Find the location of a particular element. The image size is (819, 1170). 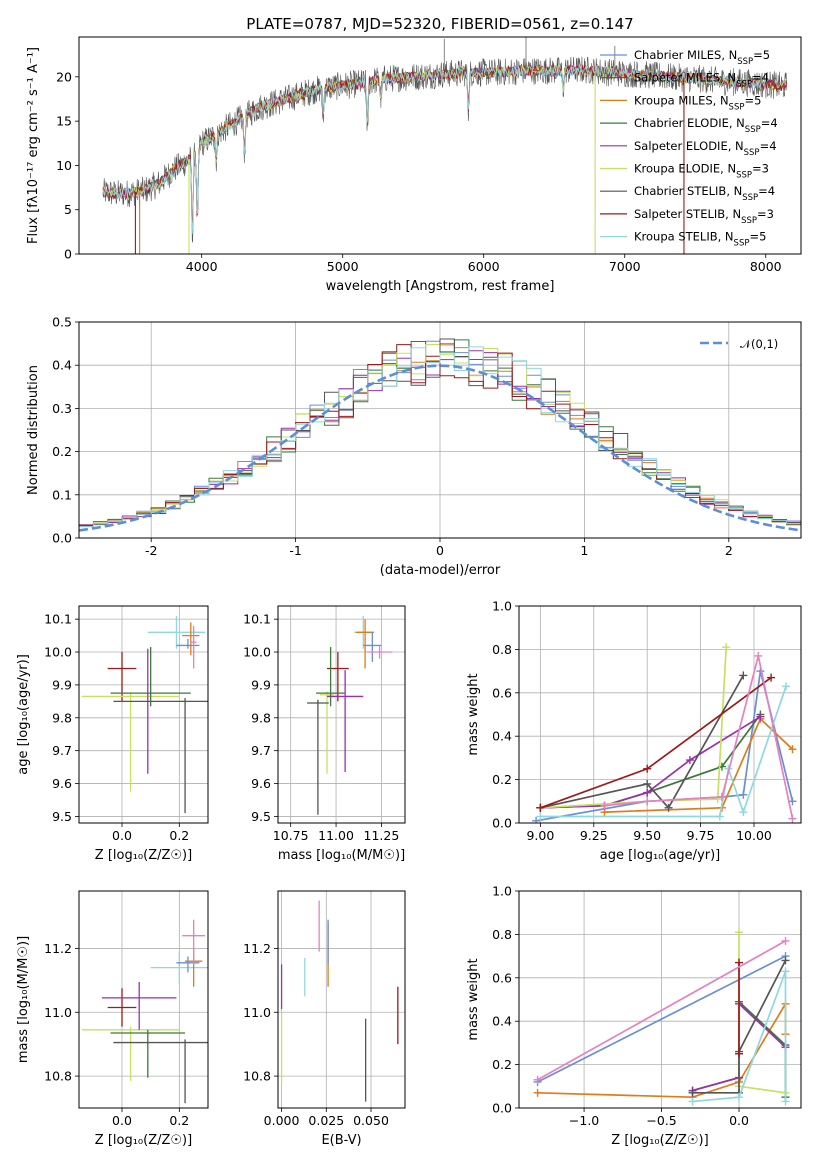

x-tick-label: 10.75 is located at coordinates (291, 835).